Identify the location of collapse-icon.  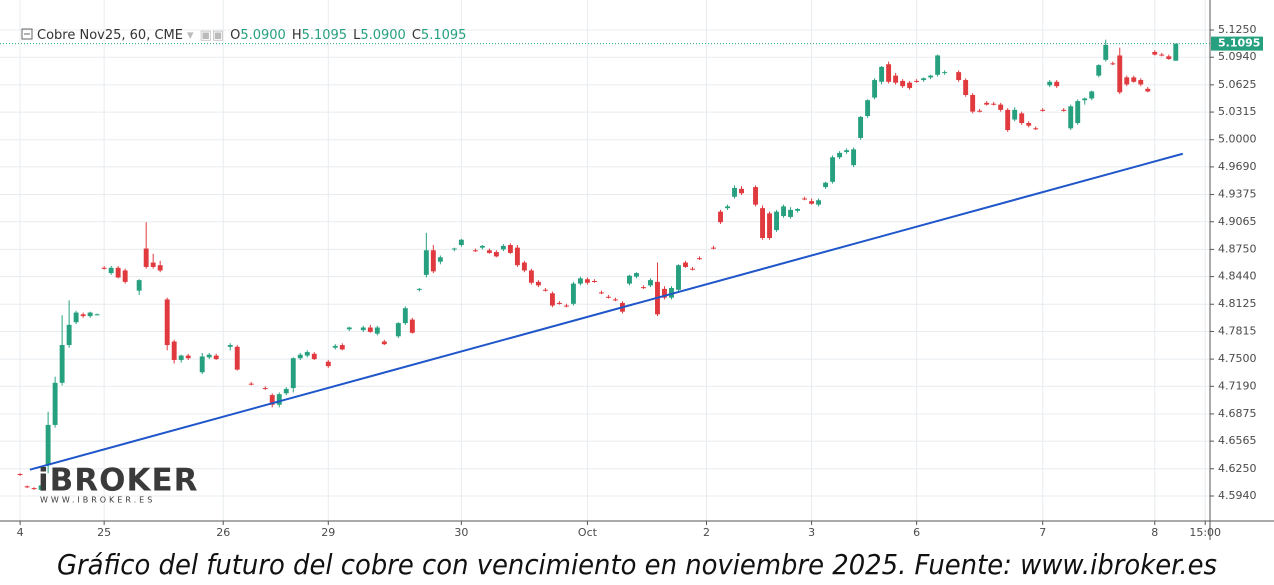
(27, 34).